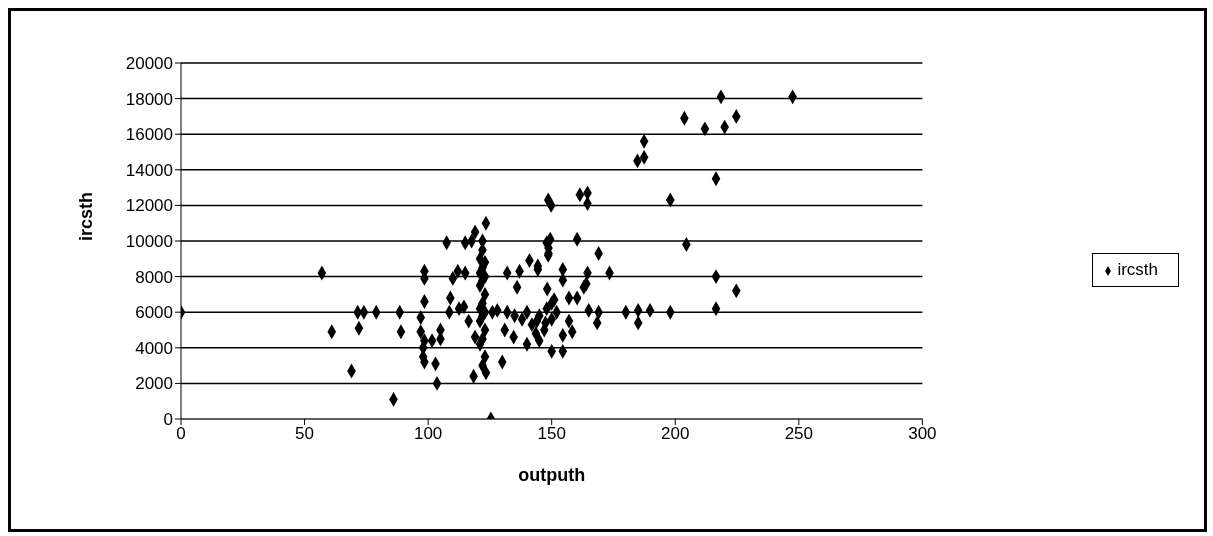 This screenshot has height=536, width=1213. I want to click on x-axis-title: outputh, so click(552, 475).